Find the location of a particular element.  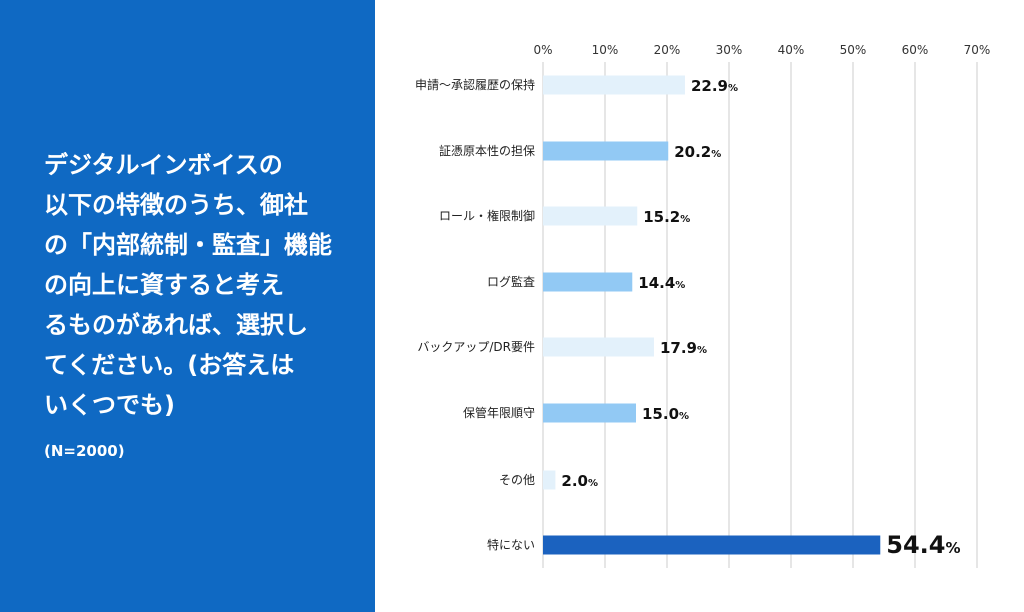

x-tick-label: 10% is located at coordinates (605, 50).